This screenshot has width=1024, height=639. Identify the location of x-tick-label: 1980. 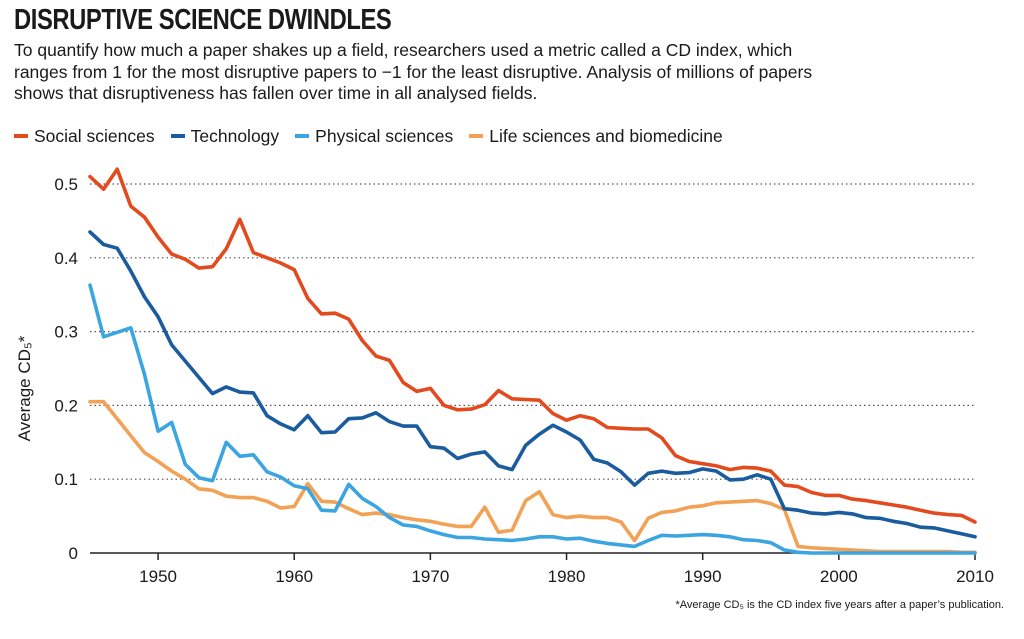
(567, 576).